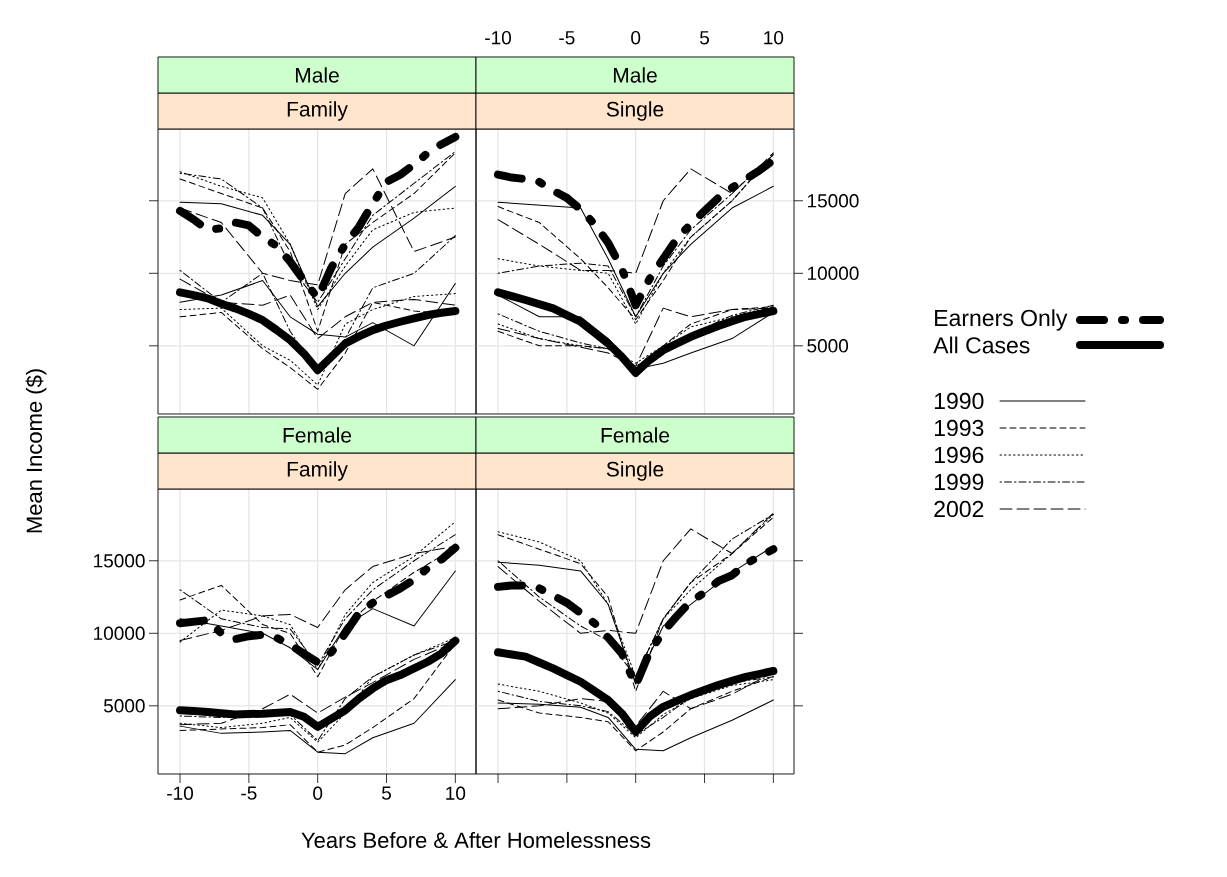  Describe the element at coordinates (959, 482) in the screenshot. I see `legend-label: 1999` at that location.